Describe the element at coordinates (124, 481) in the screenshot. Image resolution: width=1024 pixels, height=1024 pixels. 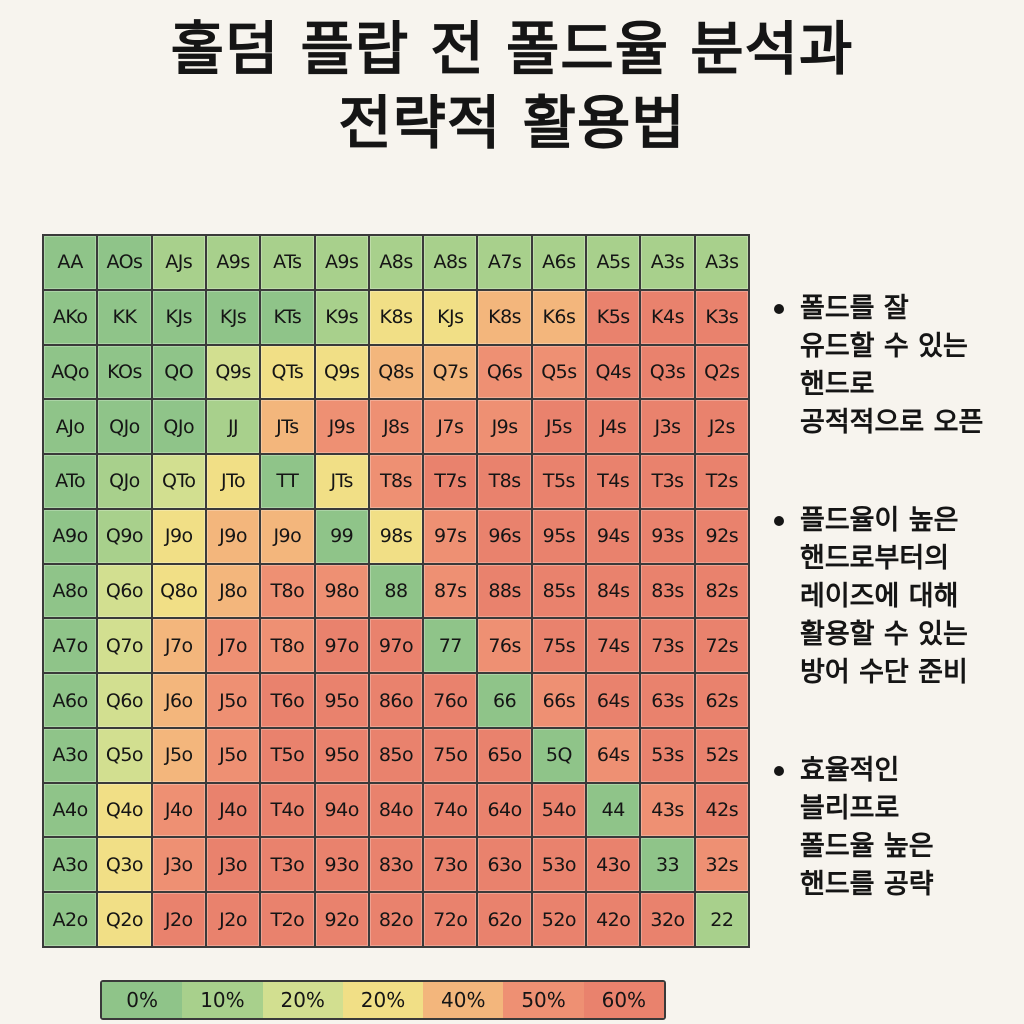
I see `hand-cell: QJo` at that location.